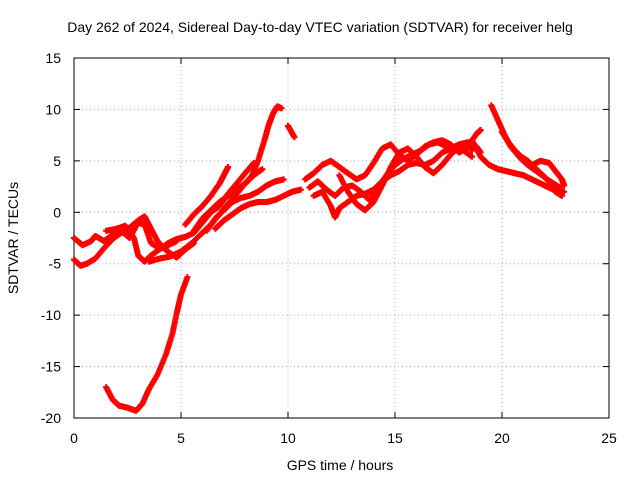 The image size is (640, 480). Describe the element at coordinates (181, 438) in the screenshot. I see `x-tick-label: 5` at that location.